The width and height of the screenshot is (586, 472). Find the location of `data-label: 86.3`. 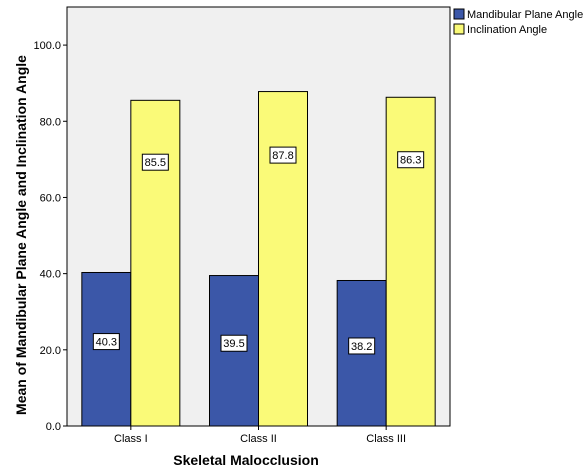

data-label: 86.3 is located at coordinates (410, 161).